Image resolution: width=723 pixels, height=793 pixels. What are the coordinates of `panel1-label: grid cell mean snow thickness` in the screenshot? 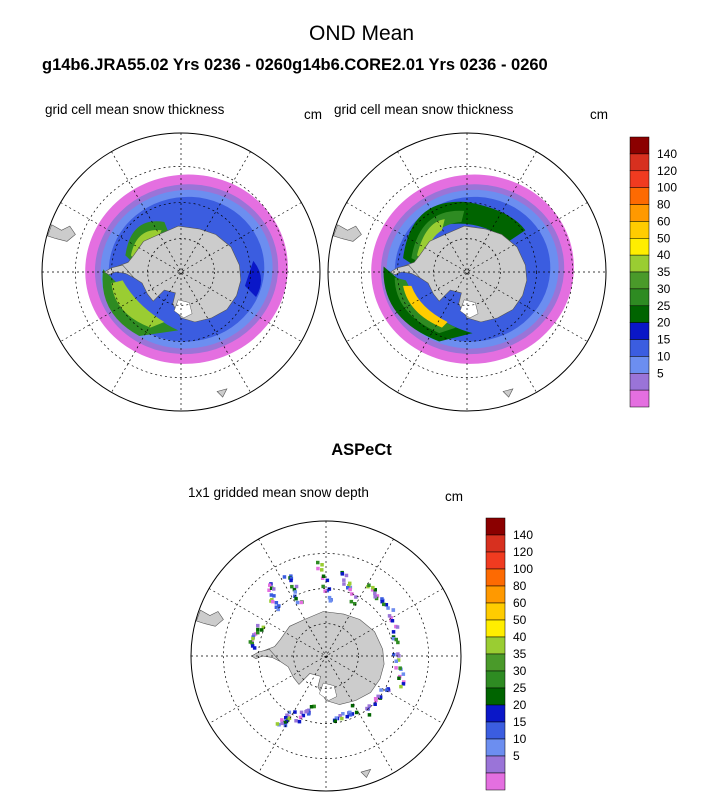 It's located at (135, 109).